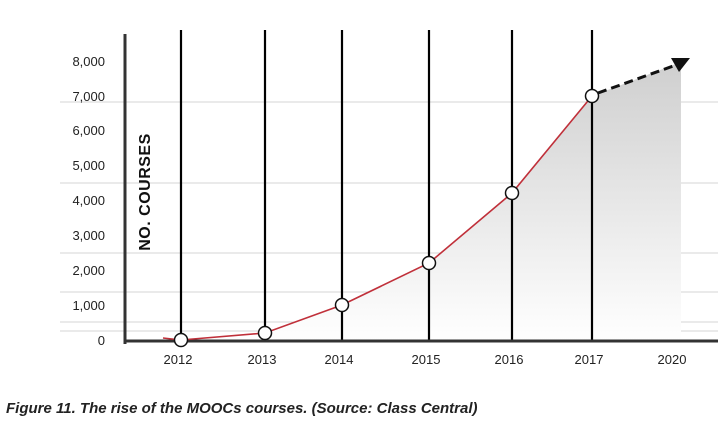  What do you see at coordinates (88, 235) in the screenshot?
I see `y-tick-label: 3,000` at bounding box center [88, 235].